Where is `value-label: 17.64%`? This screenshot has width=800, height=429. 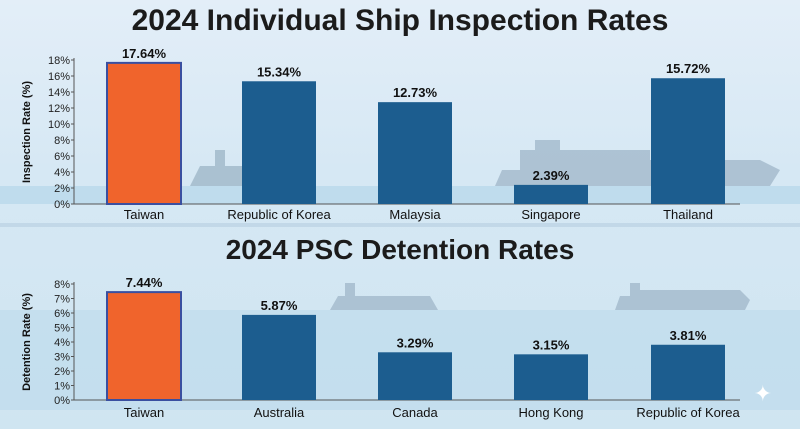
value-label: 17.64% is located at coordinates (144, 53).